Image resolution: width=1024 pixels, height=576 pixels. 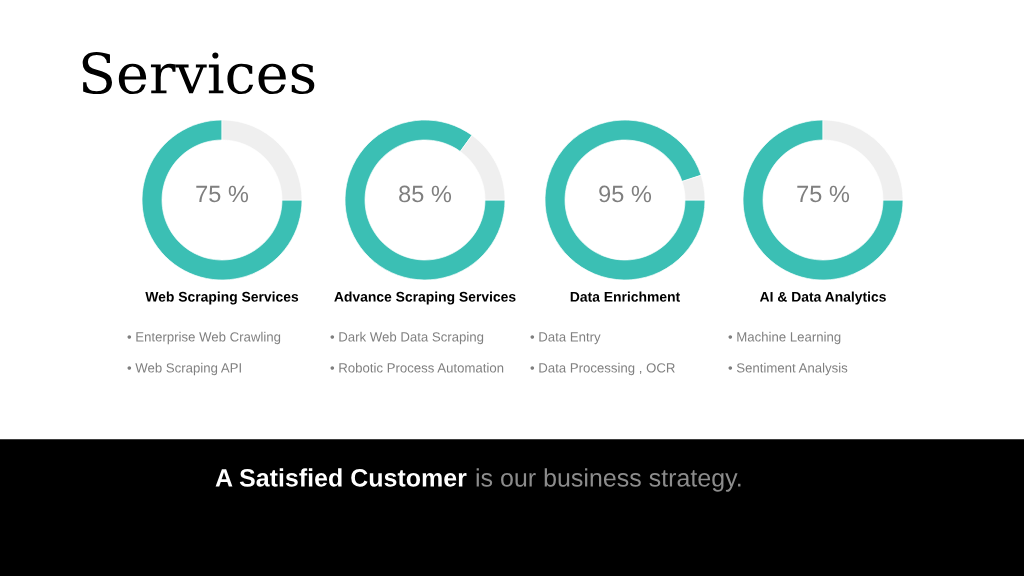 What do you see at coordinates (417, 367) in the screenshot?
I see `text: • Robotic Process Automation` at bounding box center [417, 367].